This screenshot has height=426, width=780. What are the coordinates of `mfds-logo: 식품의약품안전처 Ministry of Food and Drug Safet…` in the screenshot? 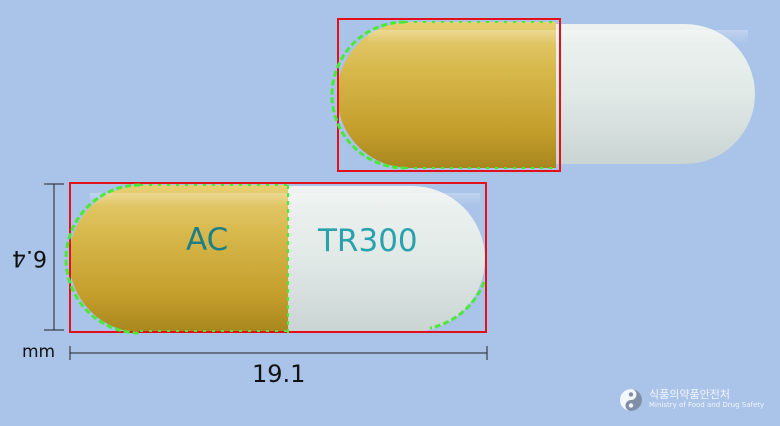 It's located at (691, 401).